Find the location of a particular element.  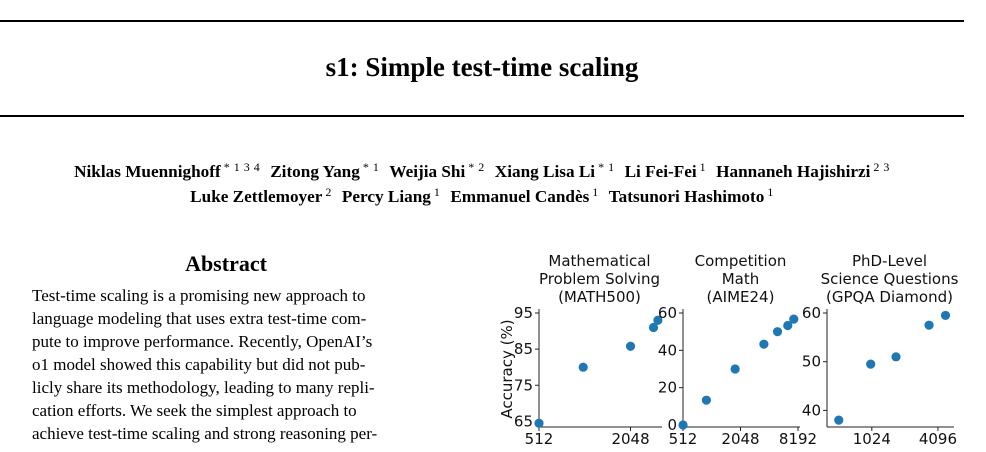

x-tick-label: 8192 is located at coordinates (798, 439).